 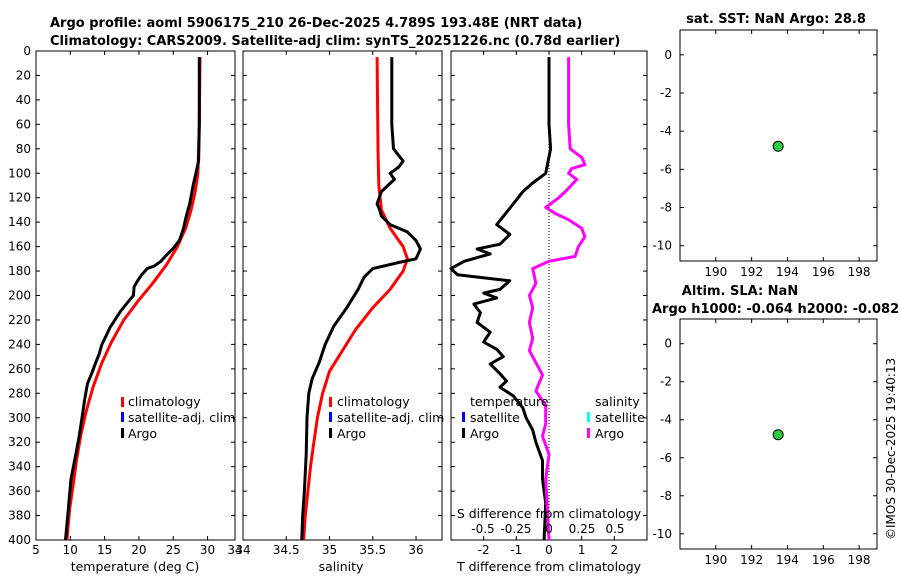 What do you see at coordinates (549, 513) in the screenshot?
I see `difference-top-xlabel: S difference from climatology` at bounding box center [549, 513].